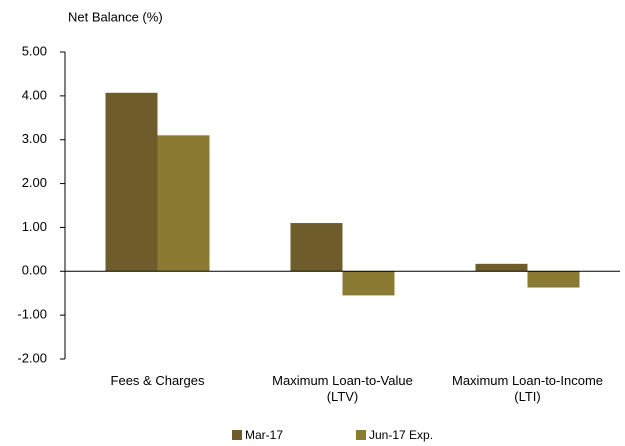 The width and height of the screenshot is (625, 446). What do you see at coordinates (527, 388) in the screenshot?
I see `x-tick-label: Maximum Loan-to-Income (LTI)` at bounding box center [527, 388].